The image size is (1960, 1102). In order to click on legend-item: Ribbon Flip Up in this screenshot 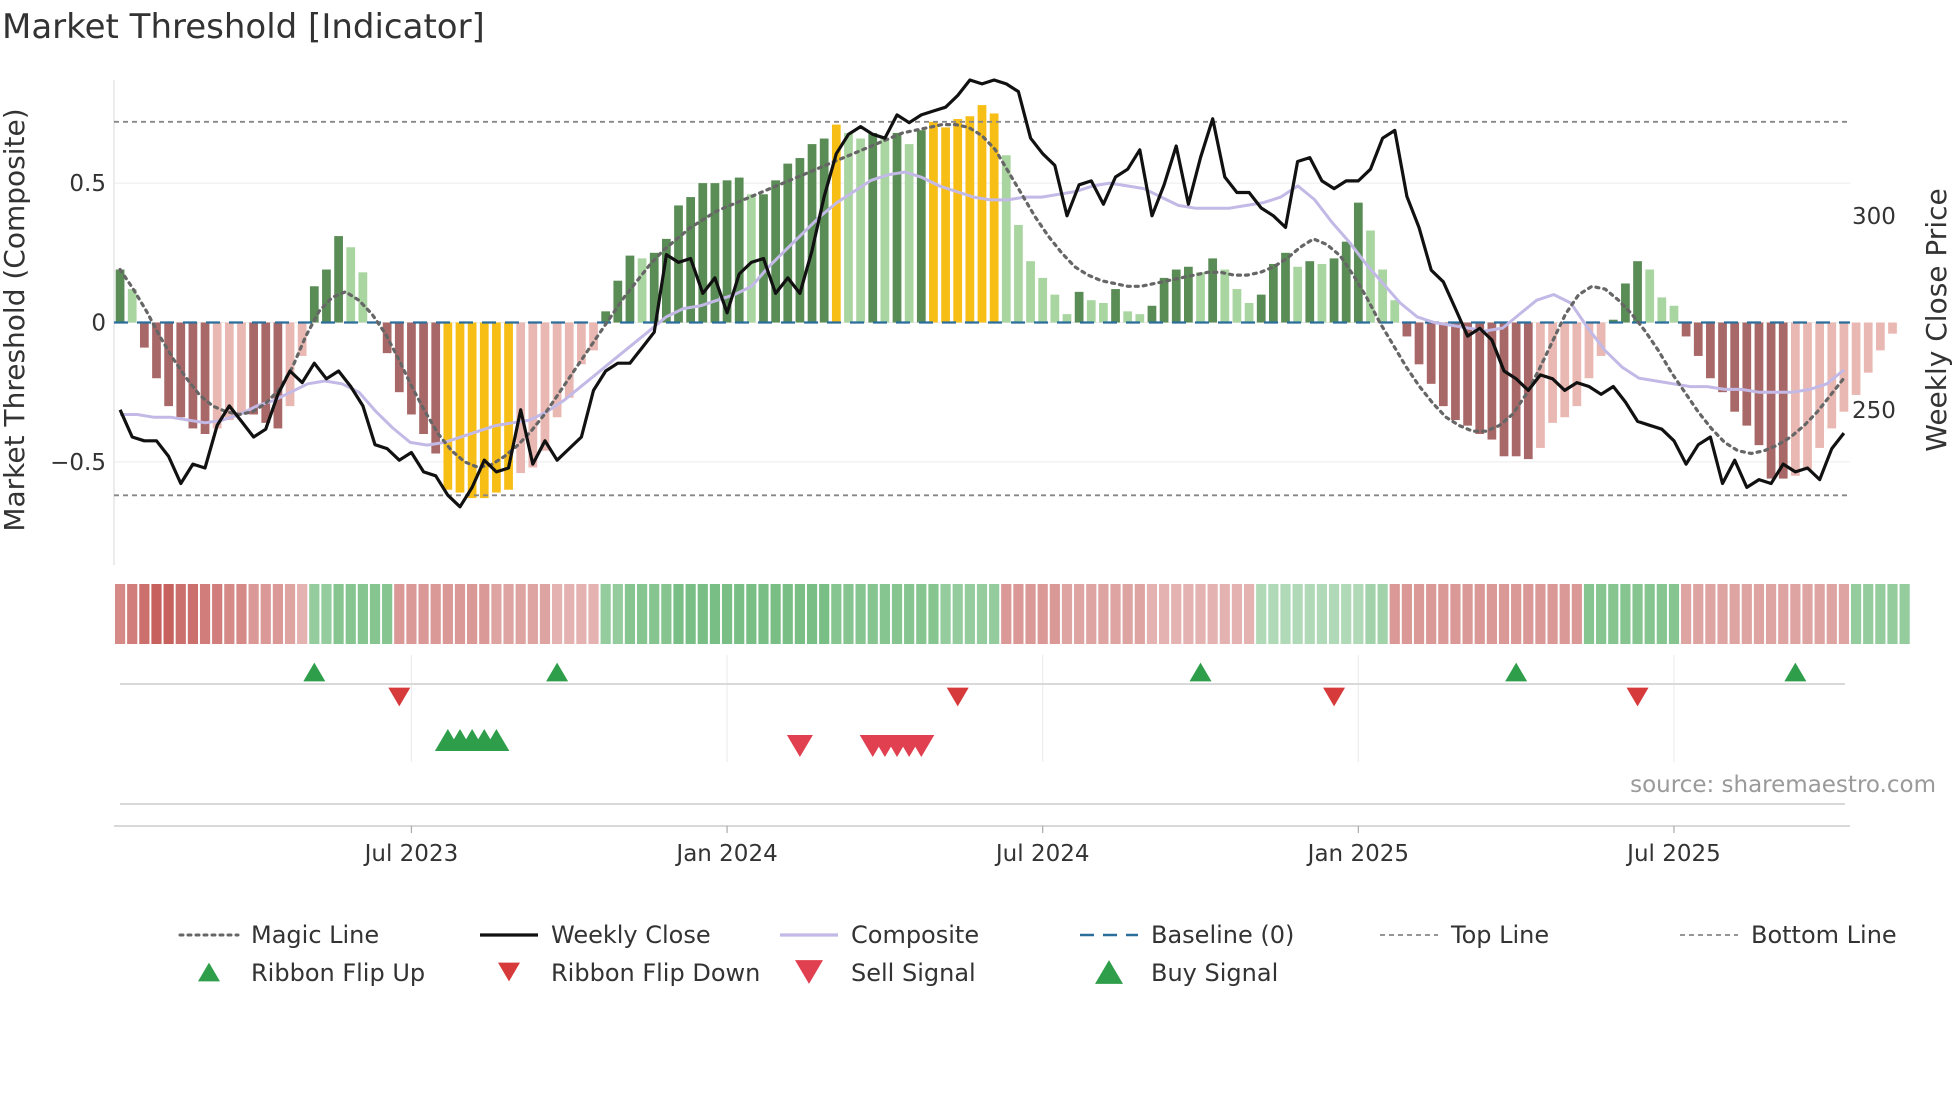, I will do `click(311, 973)`.